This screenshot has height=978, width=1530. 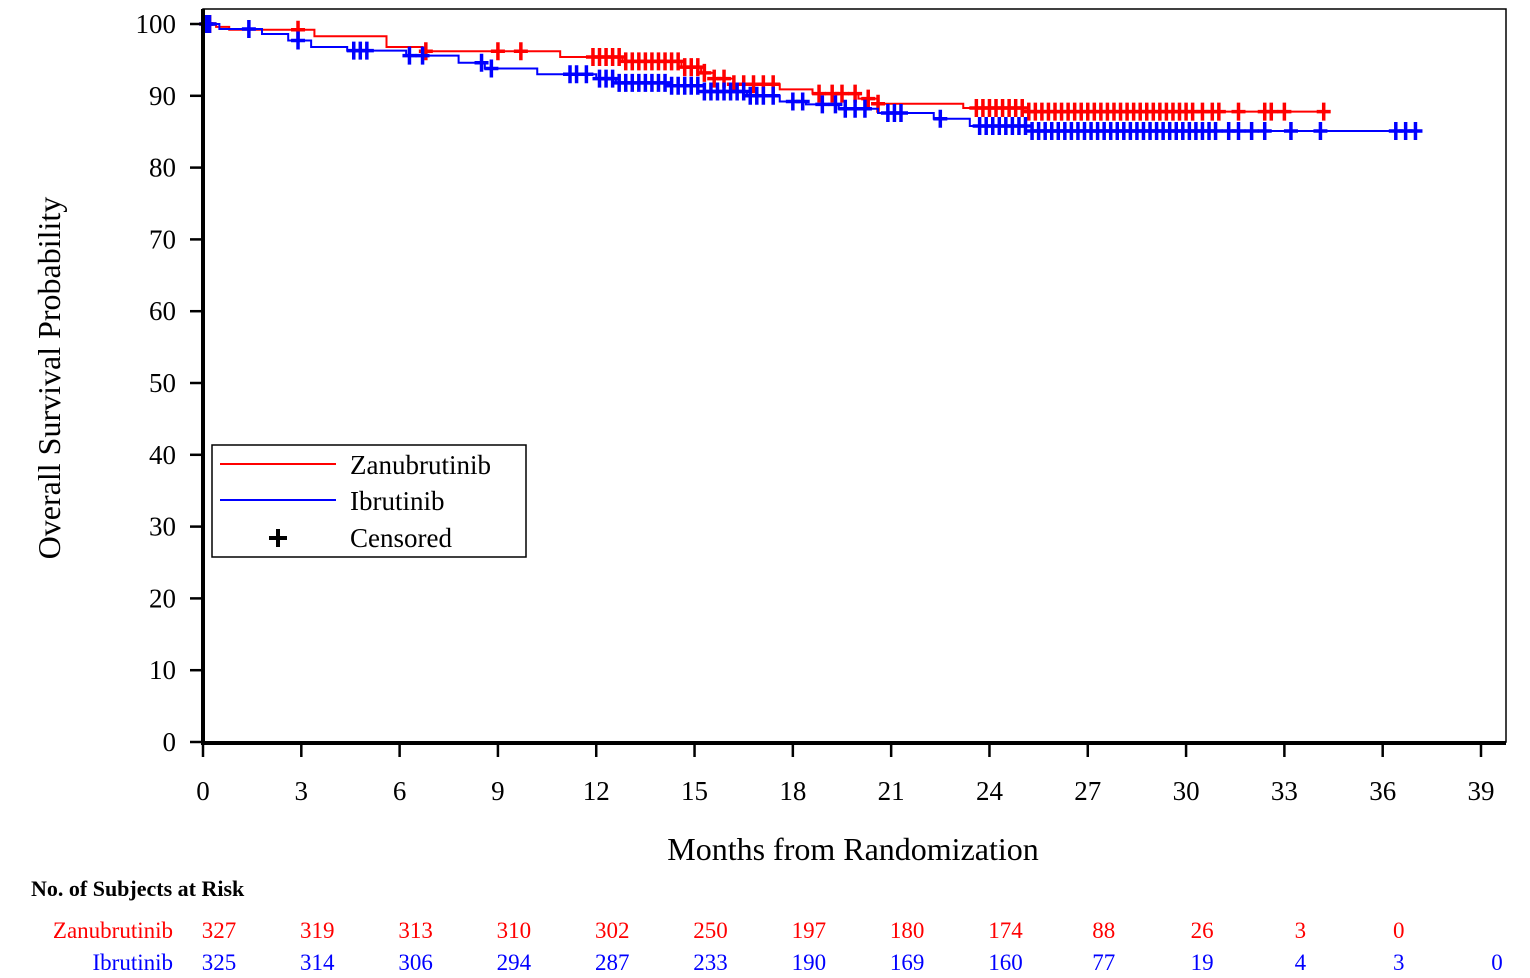 I want to click on risk-value: 319, so click(x=317, y=930).